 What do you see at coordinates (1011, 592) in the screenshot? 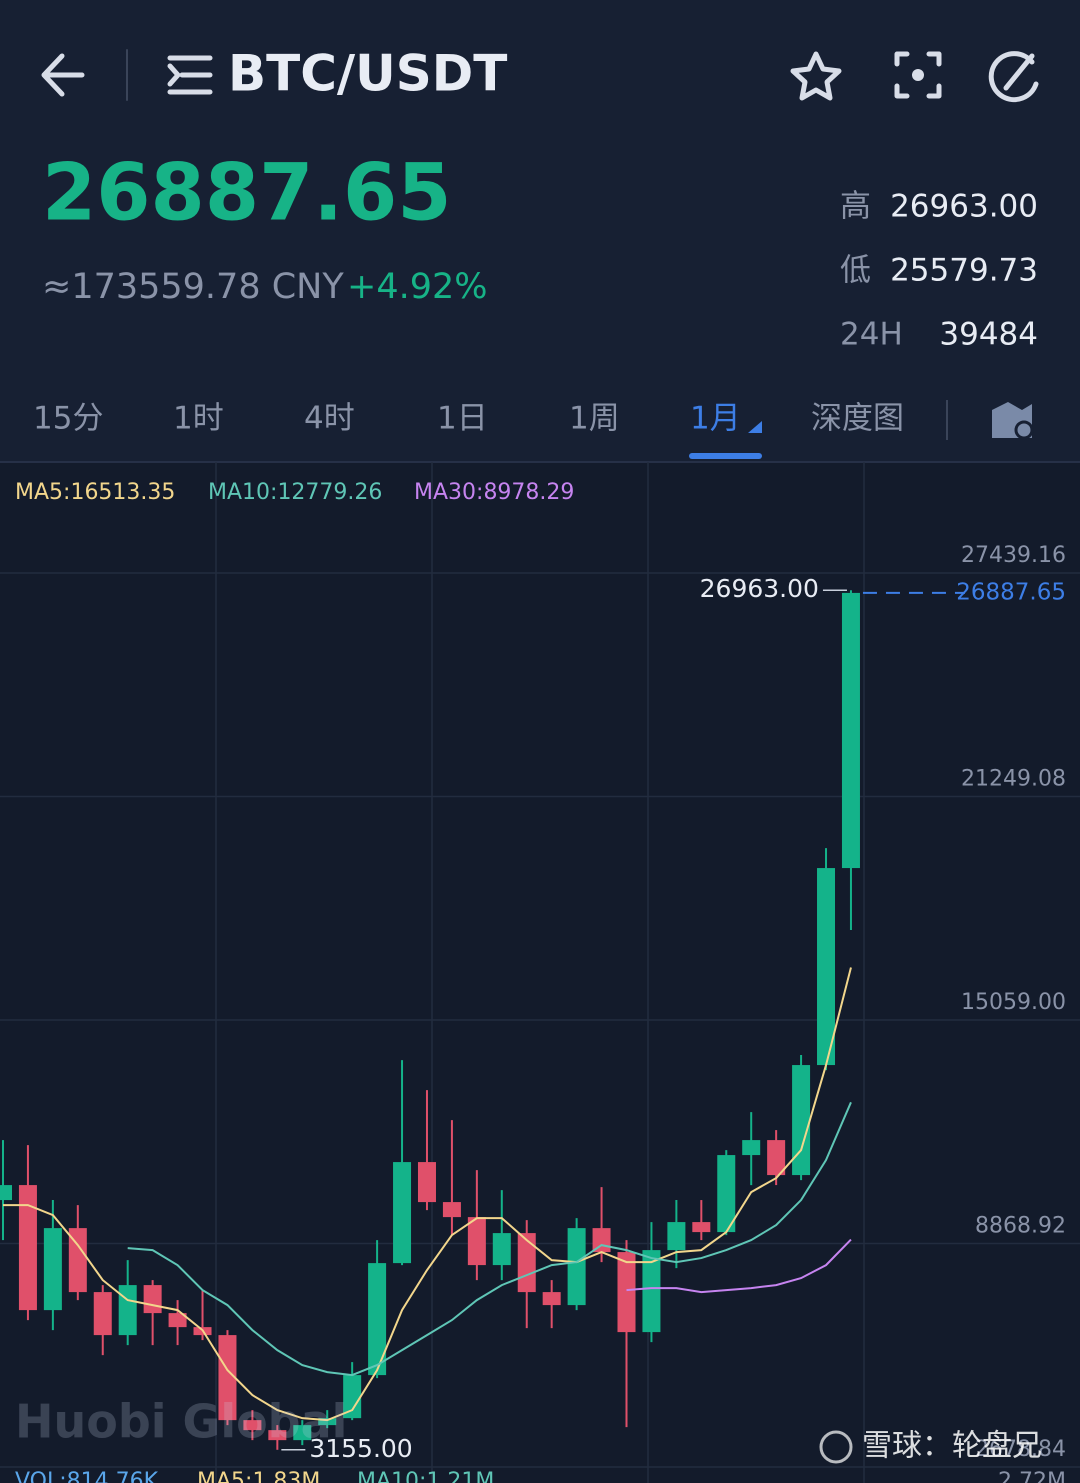
I see `last-price-label: 26887.65` at bounding box center [1011, 592].